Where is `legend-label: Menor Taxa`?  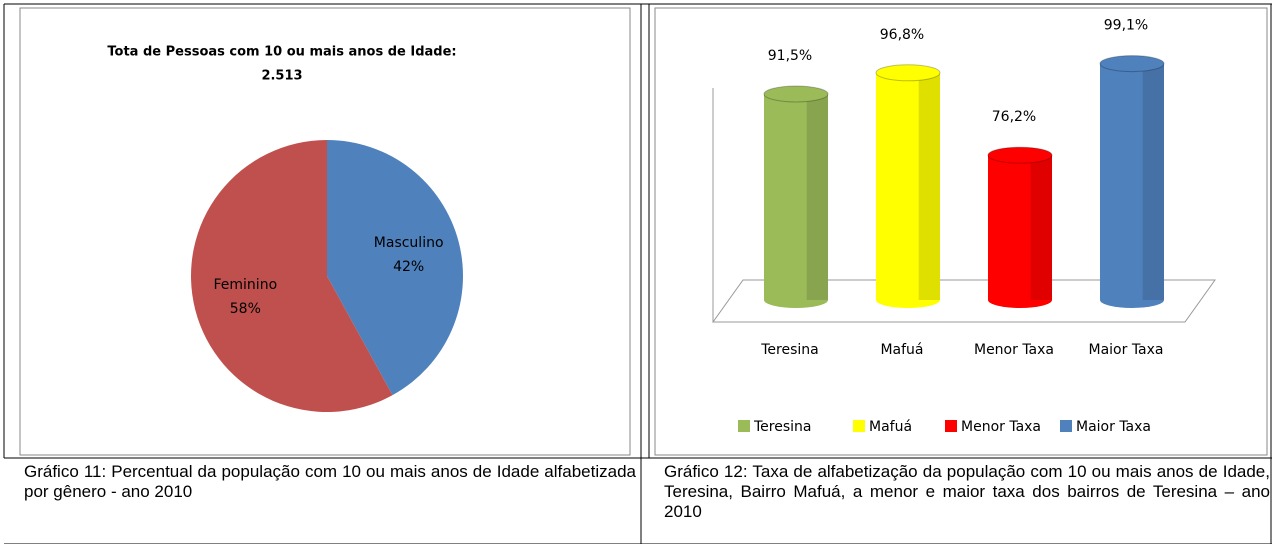 legend-label: Menor Taxa is located at coordinates (1001, 427).